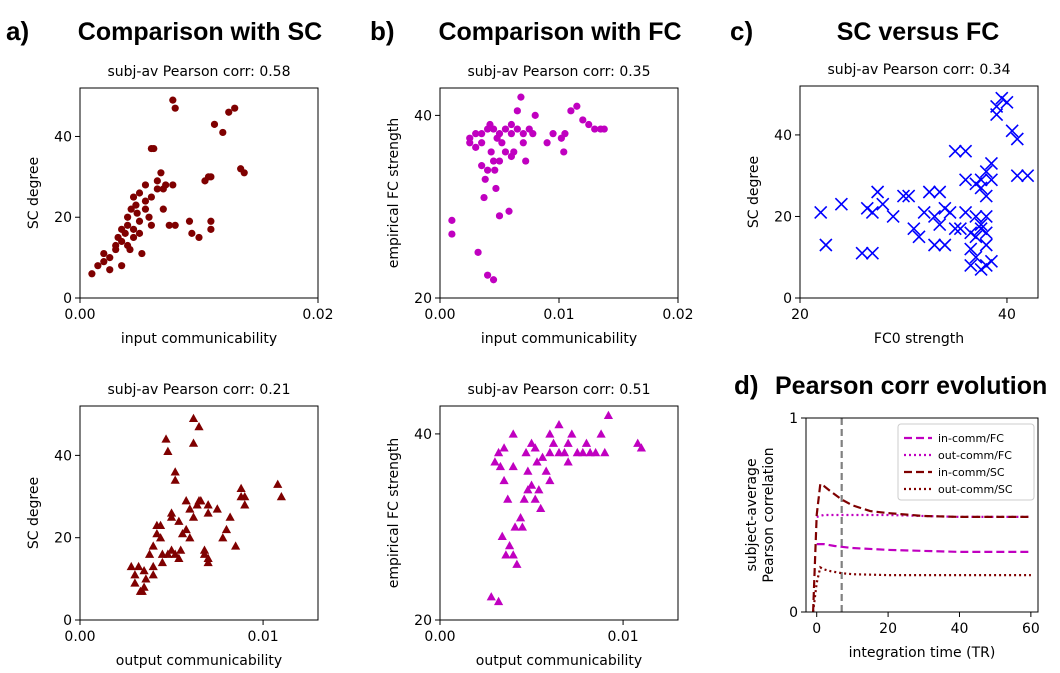 This screenshot has height=673, width=1060. What do you see at coordinates (558, 72) in the screenshot?
I see `subplot-title: subj-av Pearson corr: 0.35` at bounding box center [558, 72].